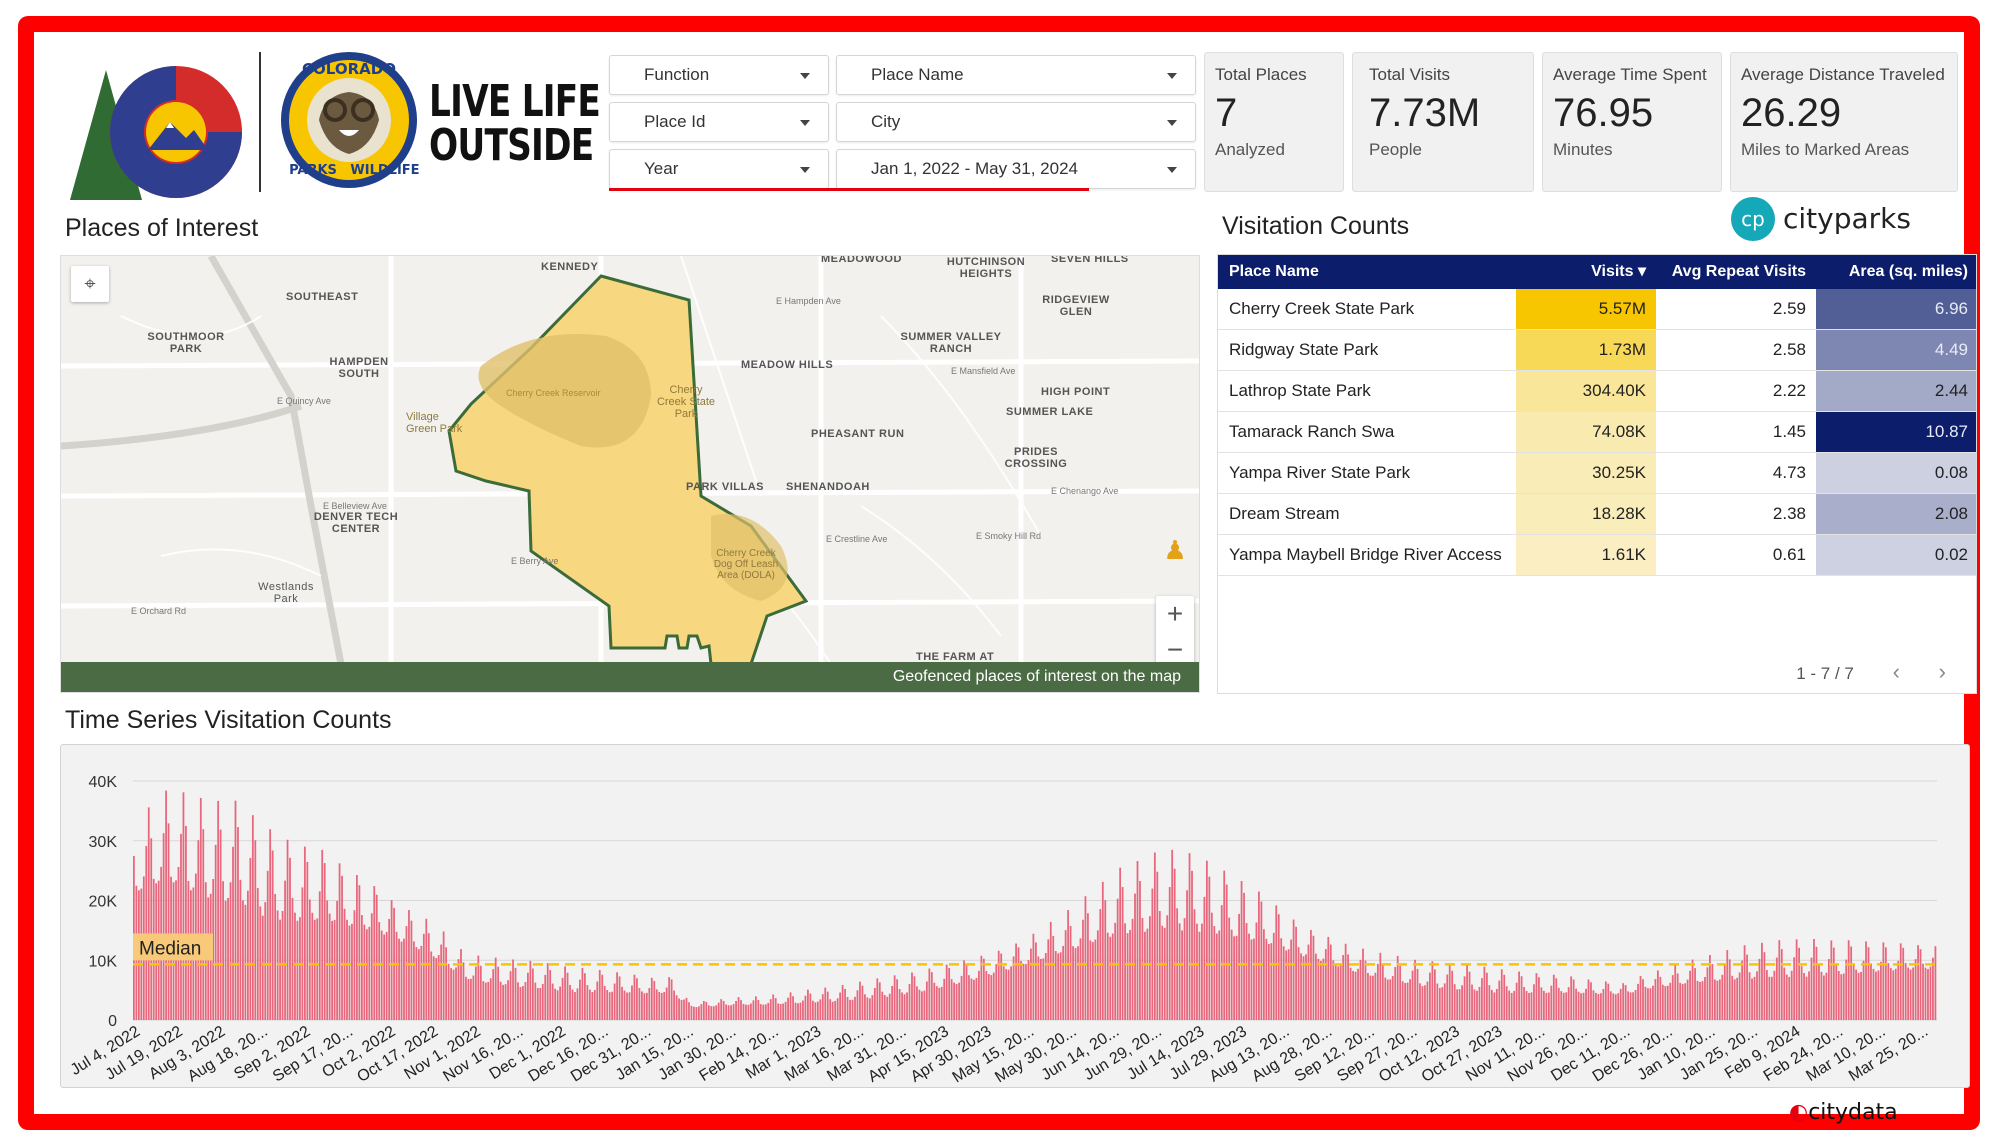 Image resolution: width=2000 pixels, height=1148 pixels. I want to click on zoom-in-button: +, so click(1175, 613).